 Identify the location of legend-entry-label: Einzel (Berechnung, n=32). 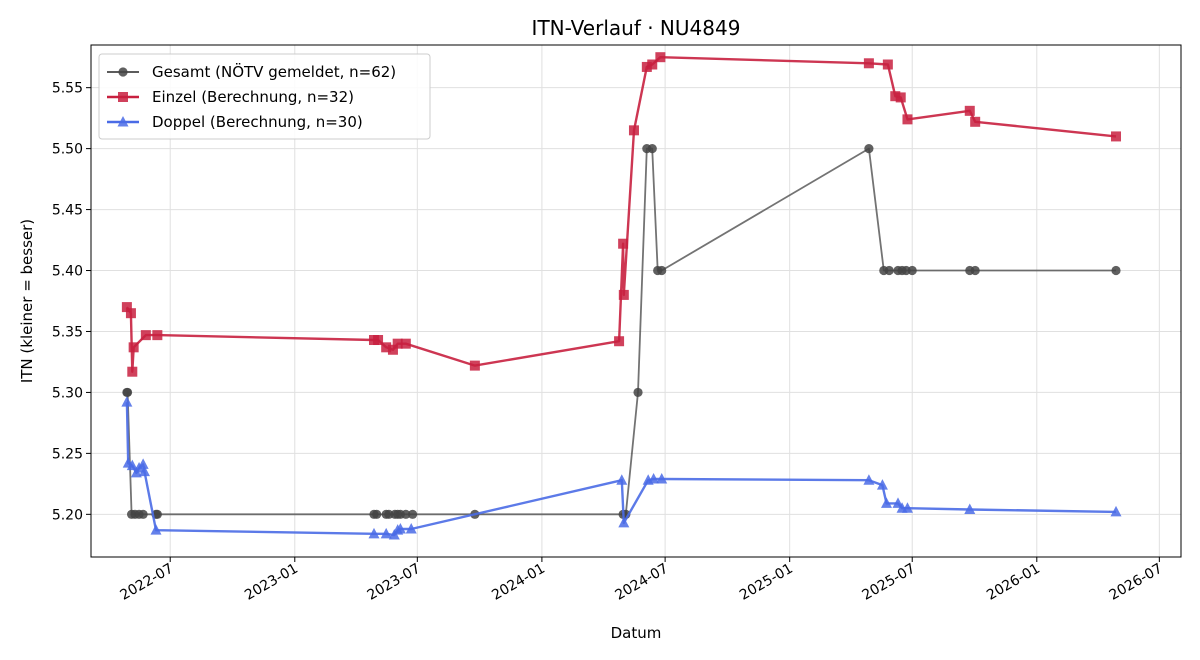
(253, 97).